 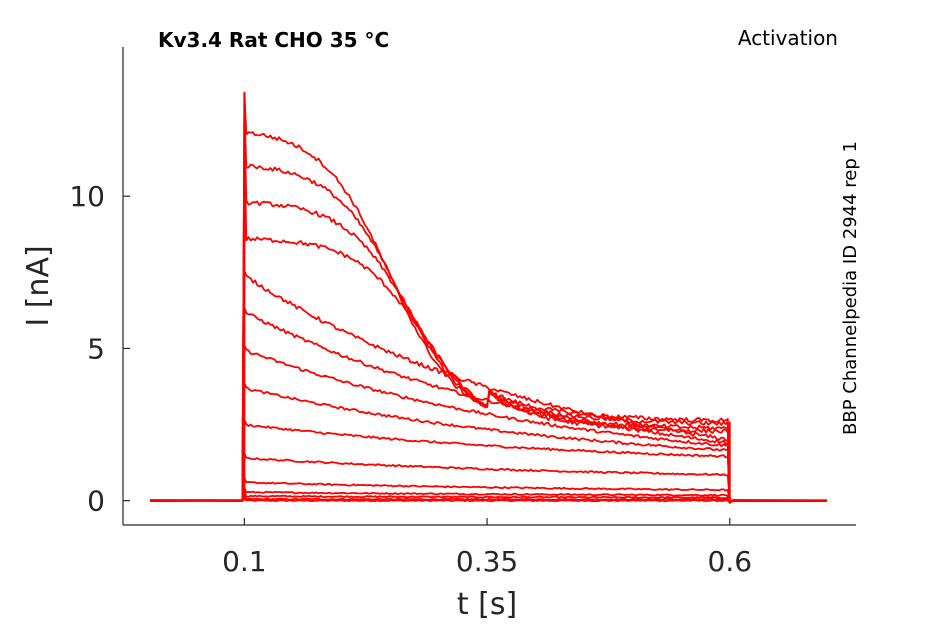 I want to click on x-ticks: 0.1 0.35 0.6, so click(x=487, y=548).